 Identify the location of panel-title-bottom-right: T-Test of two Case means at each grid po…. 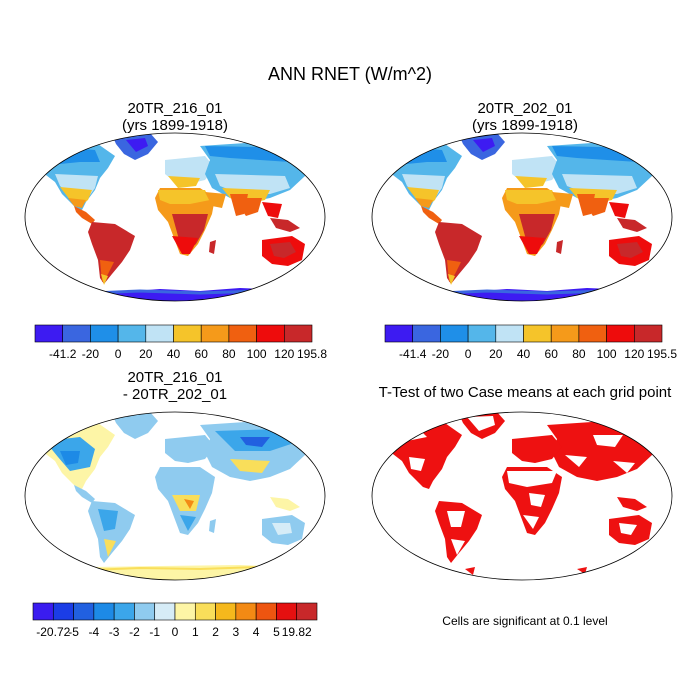
(525, 392).